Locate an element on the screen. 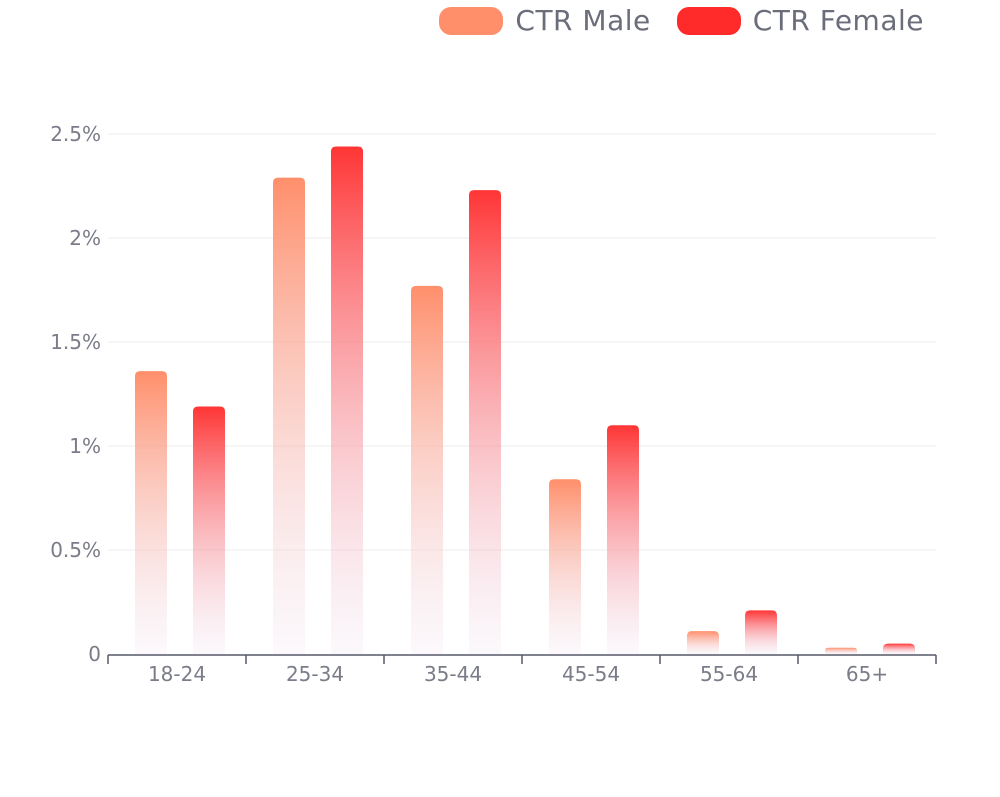 This screenshot has width=1000, height=797. y-tick-label: 0.5% is located at coordinates (75, 550).